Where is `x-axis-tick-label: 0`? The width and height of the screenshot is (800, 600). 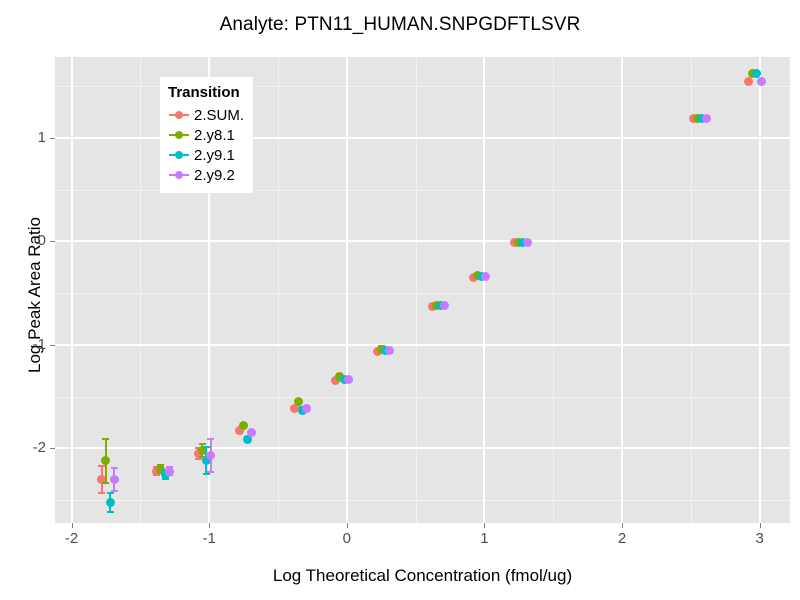 x-axis-tick-label: 0 is located at coordinates (346, 538).